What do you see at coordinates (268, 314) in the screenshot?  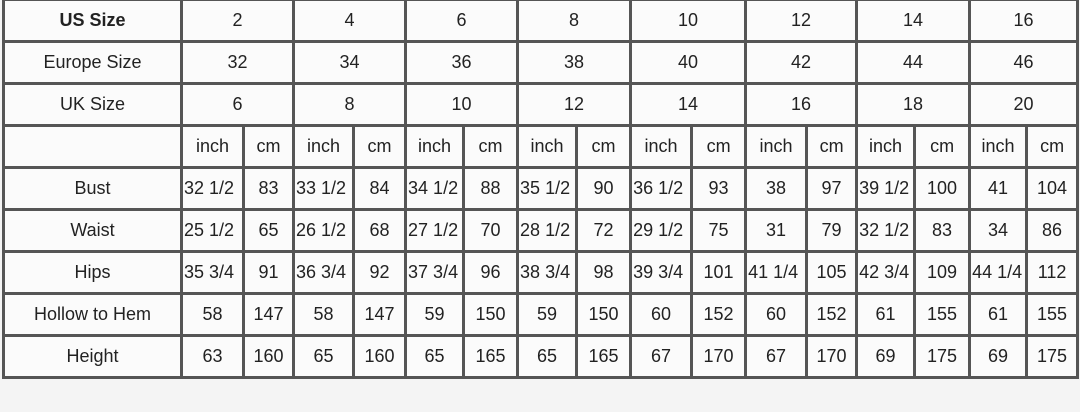 I see `cm-value: 147` at bounding box center [268, 314].